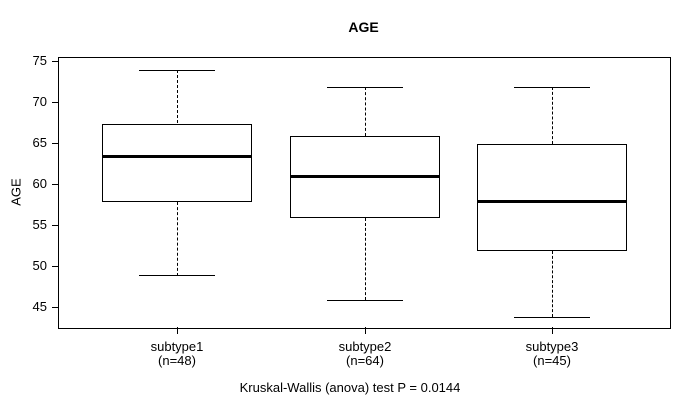 This screenshot has width=700, height=400. I want to click on x-tick-label-subtype1: subtype1, so click(177, 346).